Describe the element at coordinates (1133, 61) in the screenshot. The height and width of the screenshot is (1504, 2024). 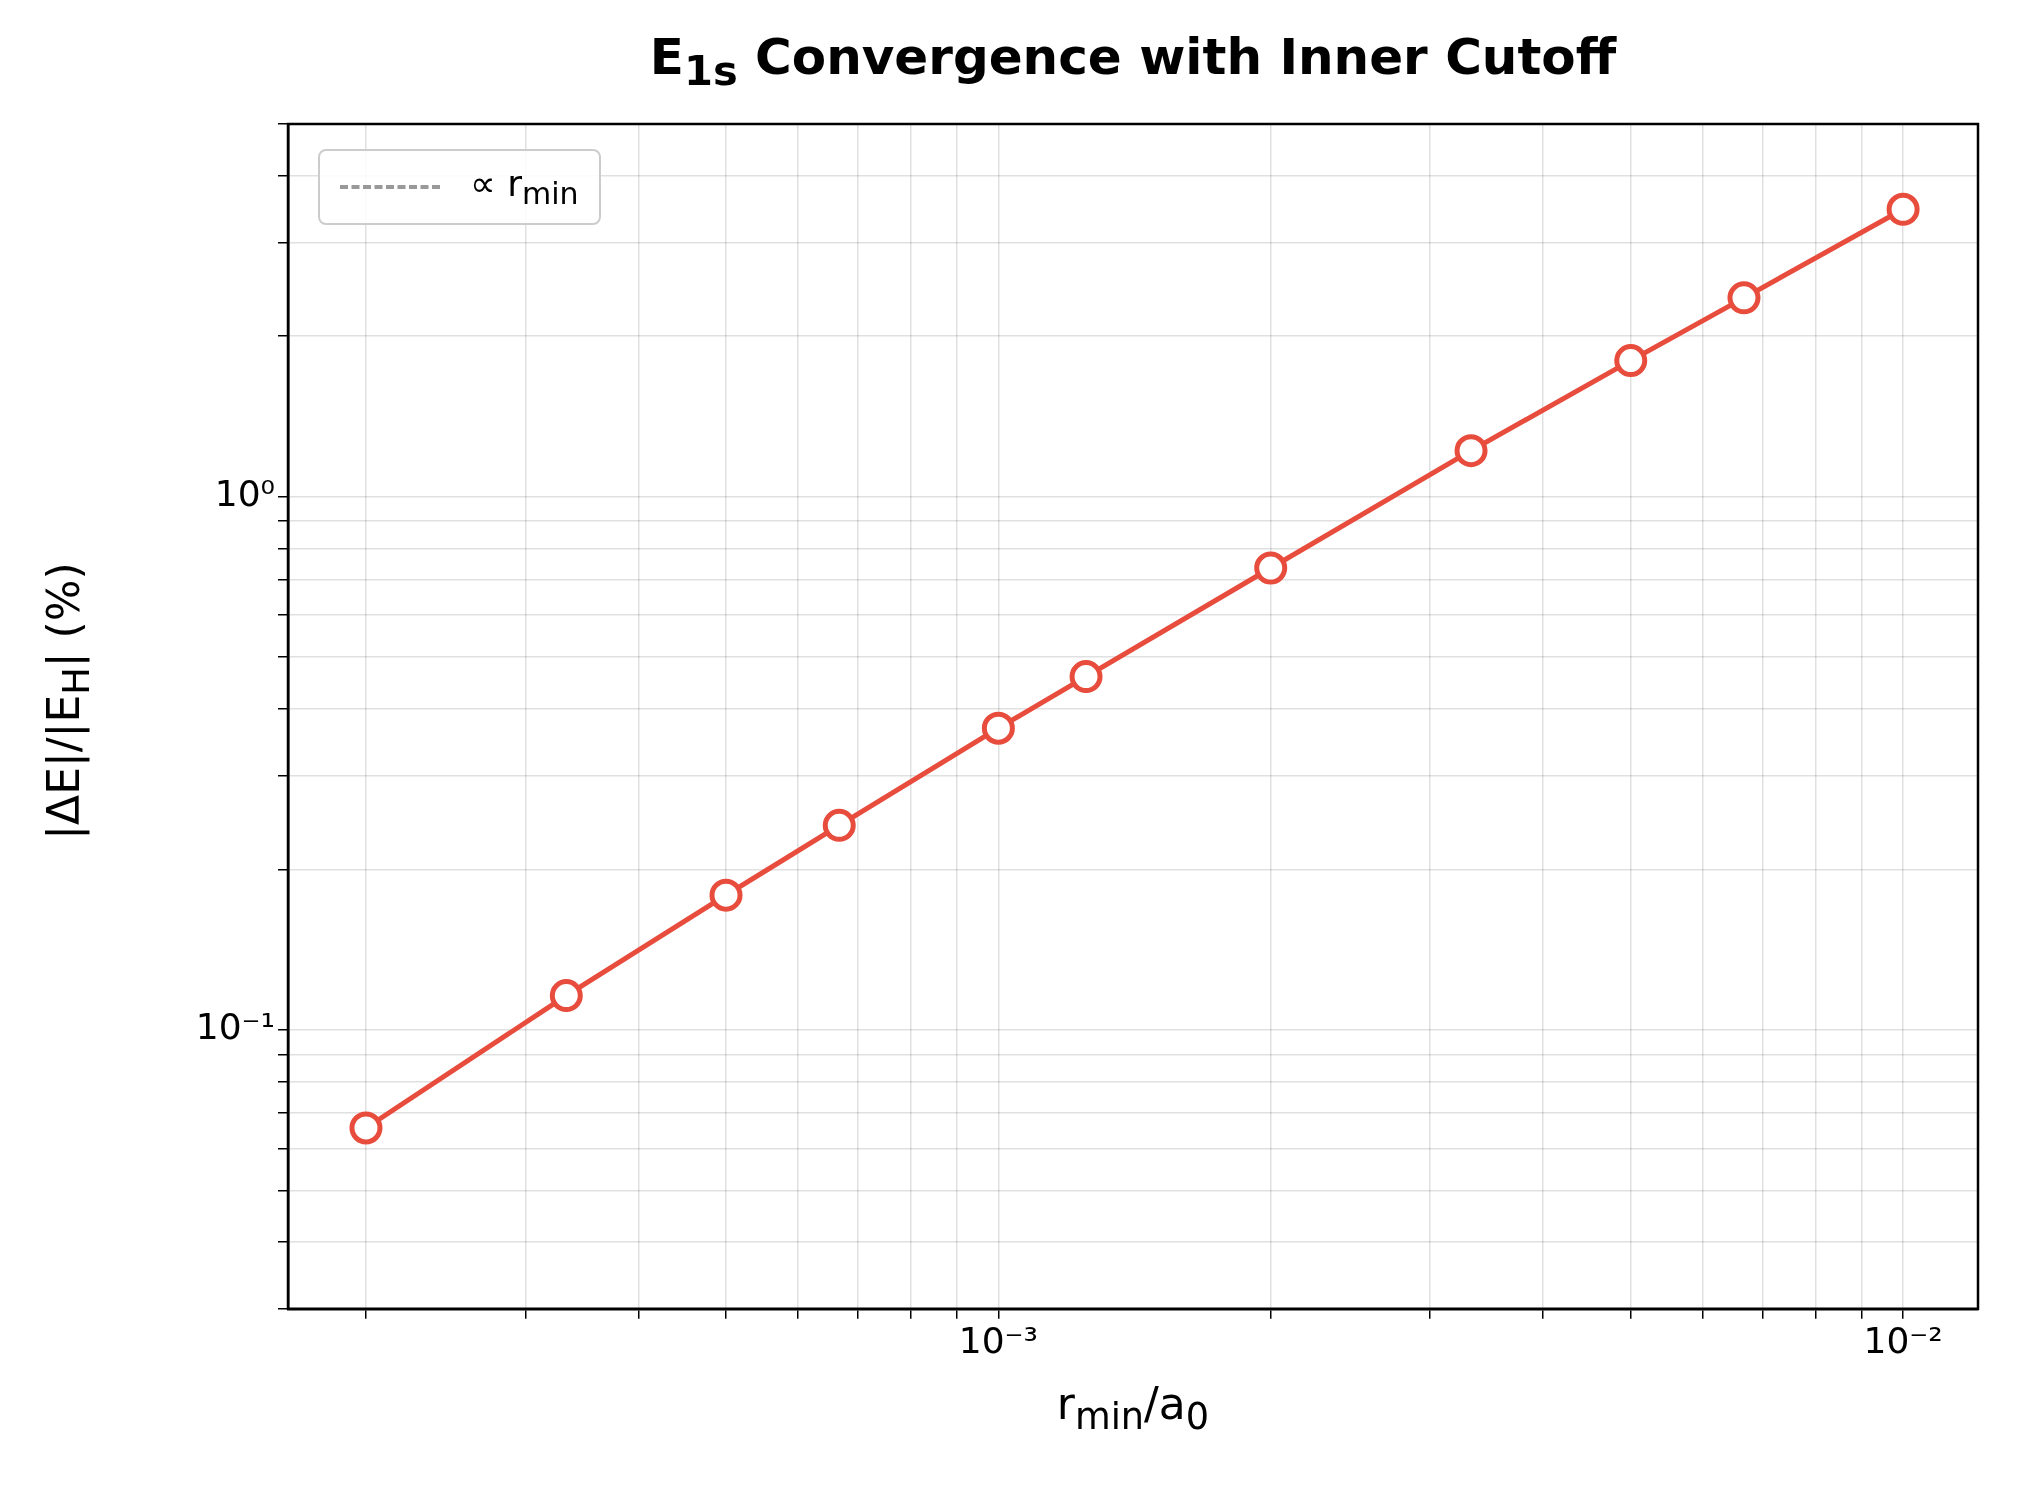
I see `chart-title: E$_{1s}$ Convergence with Inner Cutoff` at that location.